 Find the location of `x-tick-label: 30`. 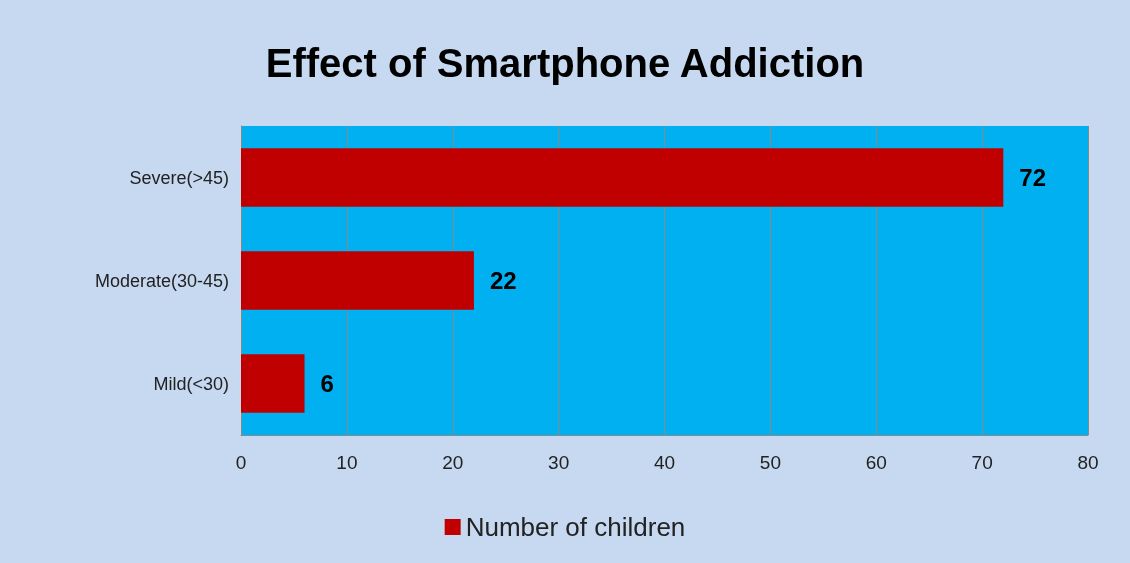

x-tick-label: 30 is located at coordinates (559, 462).